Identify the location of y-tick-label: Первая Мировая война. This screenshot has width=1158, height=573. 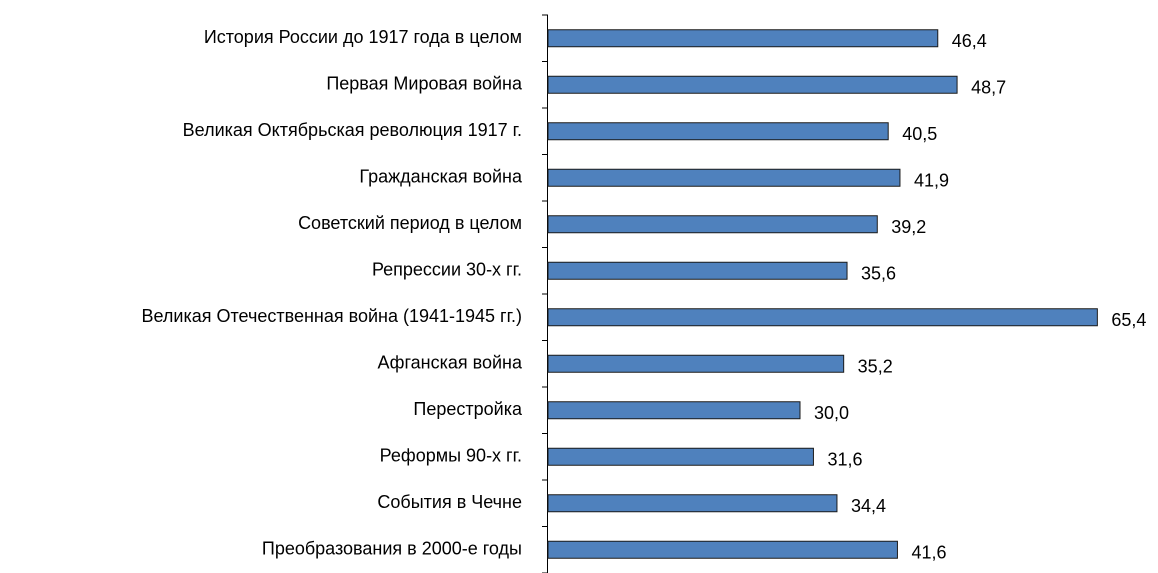
(424, 84).